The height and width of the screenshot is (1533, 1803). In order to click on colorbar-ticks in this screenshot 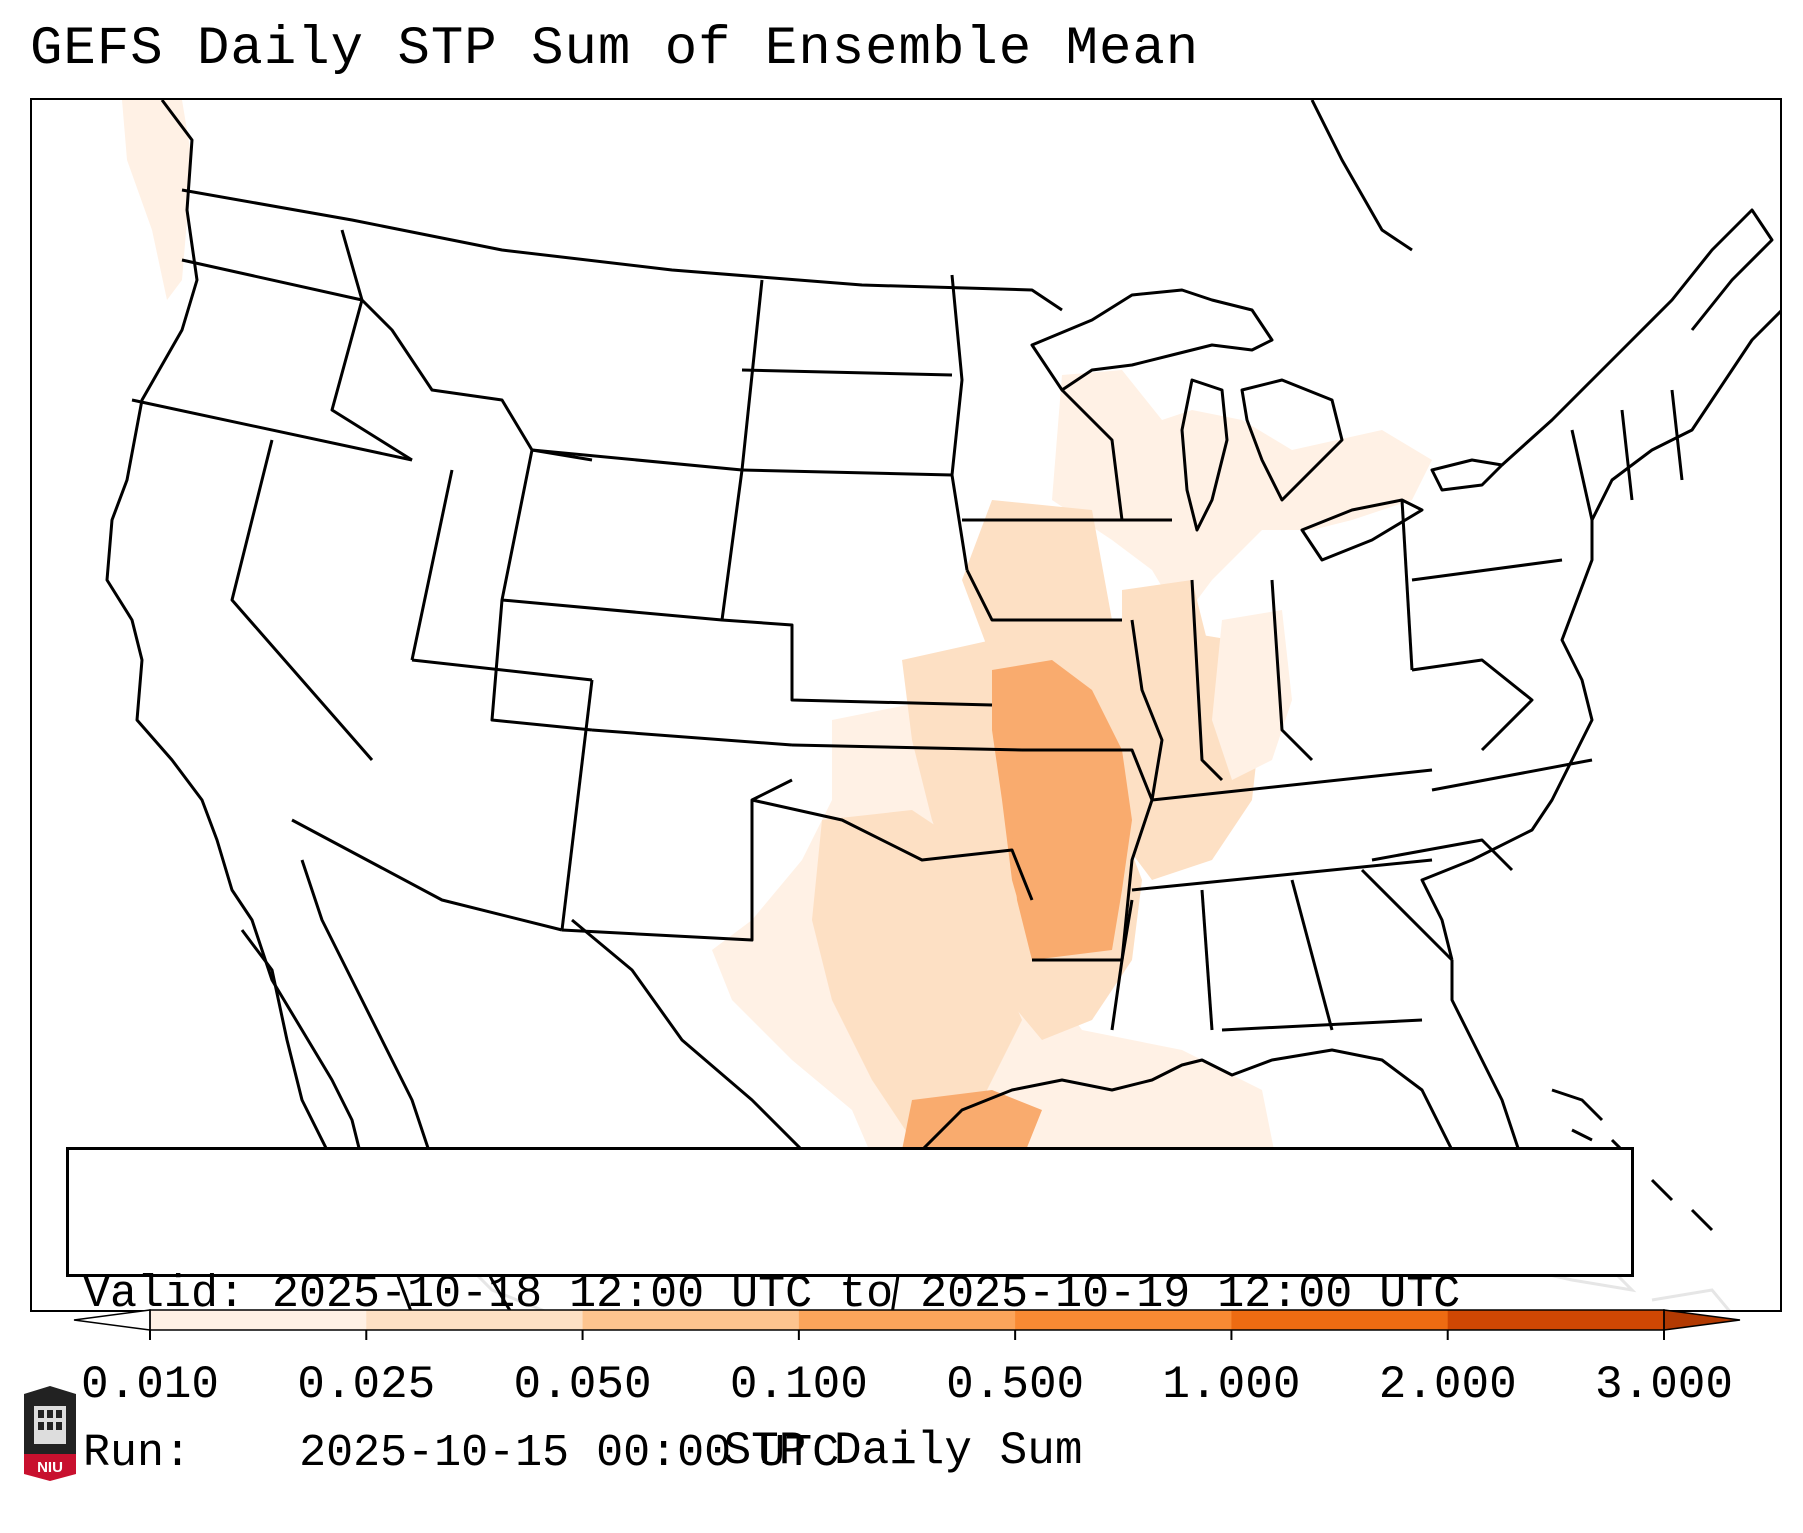, I will do `click(907, 1335)`.